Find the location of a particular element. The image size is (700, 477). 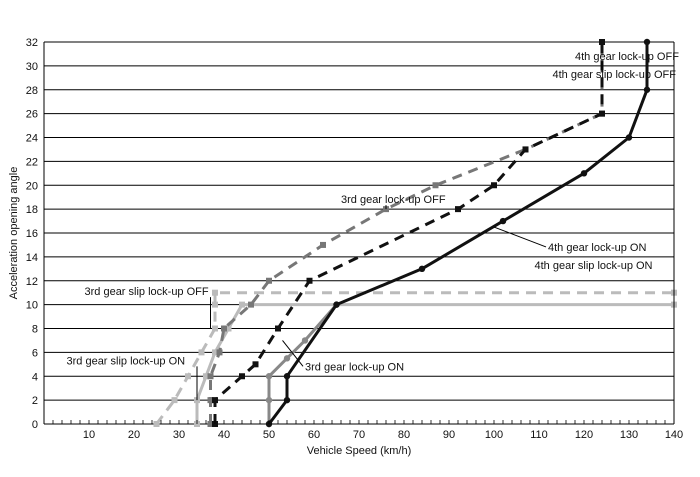

annotation-label: 4th gear slip lock-up OFF is located at coordinates (615, 75).